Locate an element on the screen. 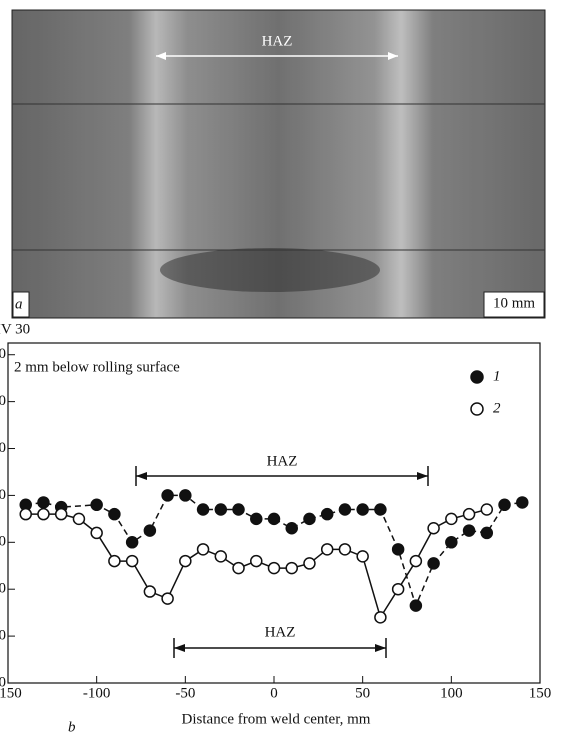 The width and height of the screenshot is (562, 736). x-tick-label: -50 is located at coordinates (185, 693).